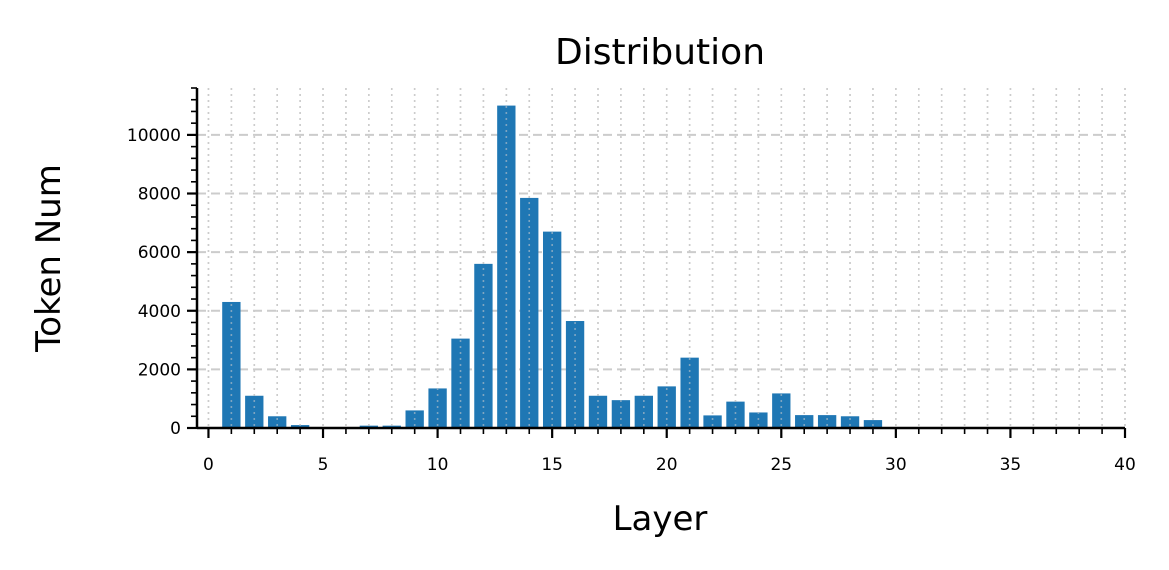  Describe the element at coordinates (552, 465) in the screenshot. I see `x-tick-label: 15` at that location.